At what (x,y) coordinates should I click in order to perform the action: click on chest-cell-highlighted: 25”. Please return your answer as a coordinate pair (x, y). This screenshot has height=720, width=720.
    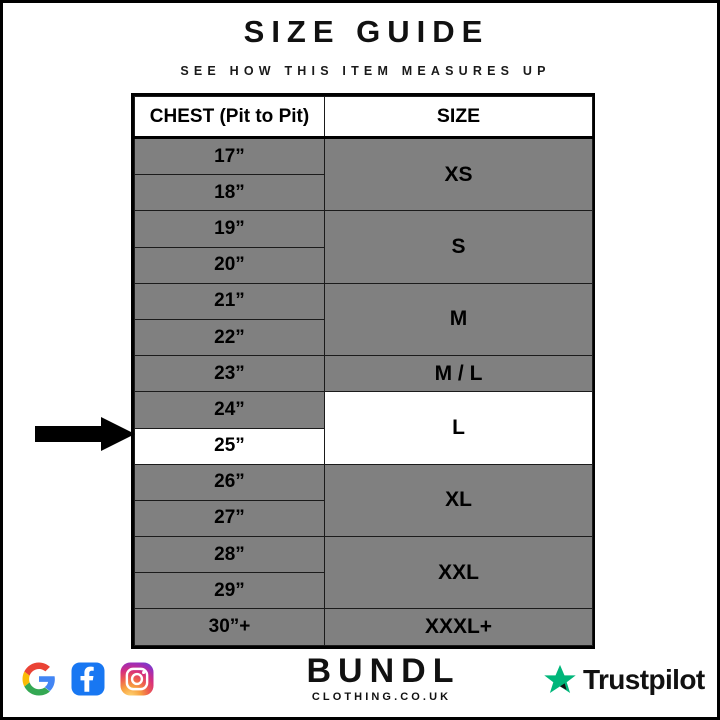
    Looking at the image, I should click on (229, 446).